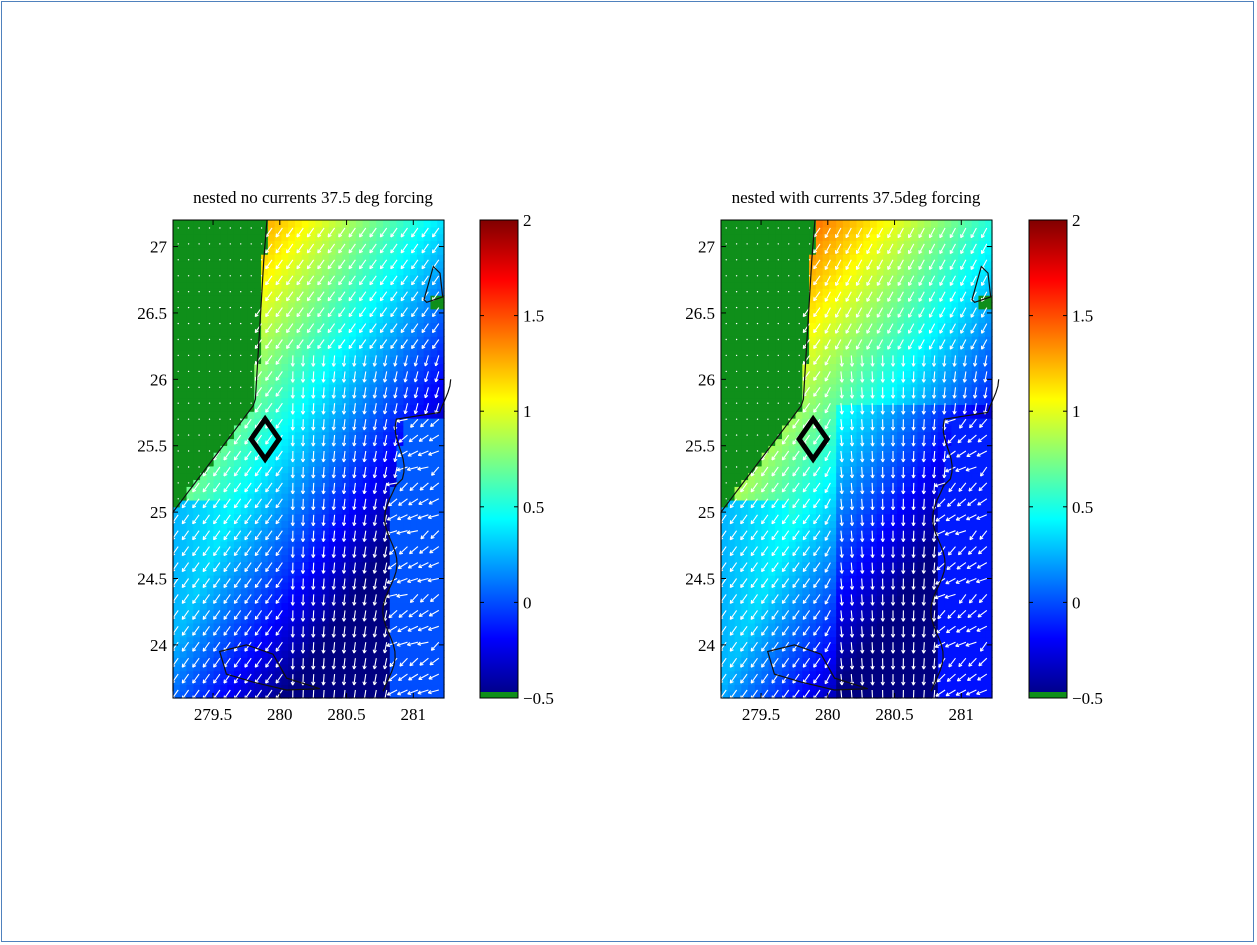  I want to click on colorbar-tick-label: 1, so click(527, 411).